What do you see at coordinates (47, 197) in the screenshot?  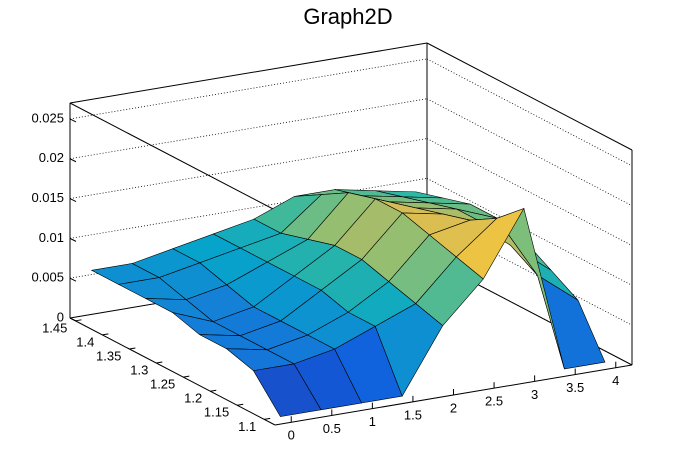 I see `z-tick-label: 0.015` at bounding box center [47, 197].